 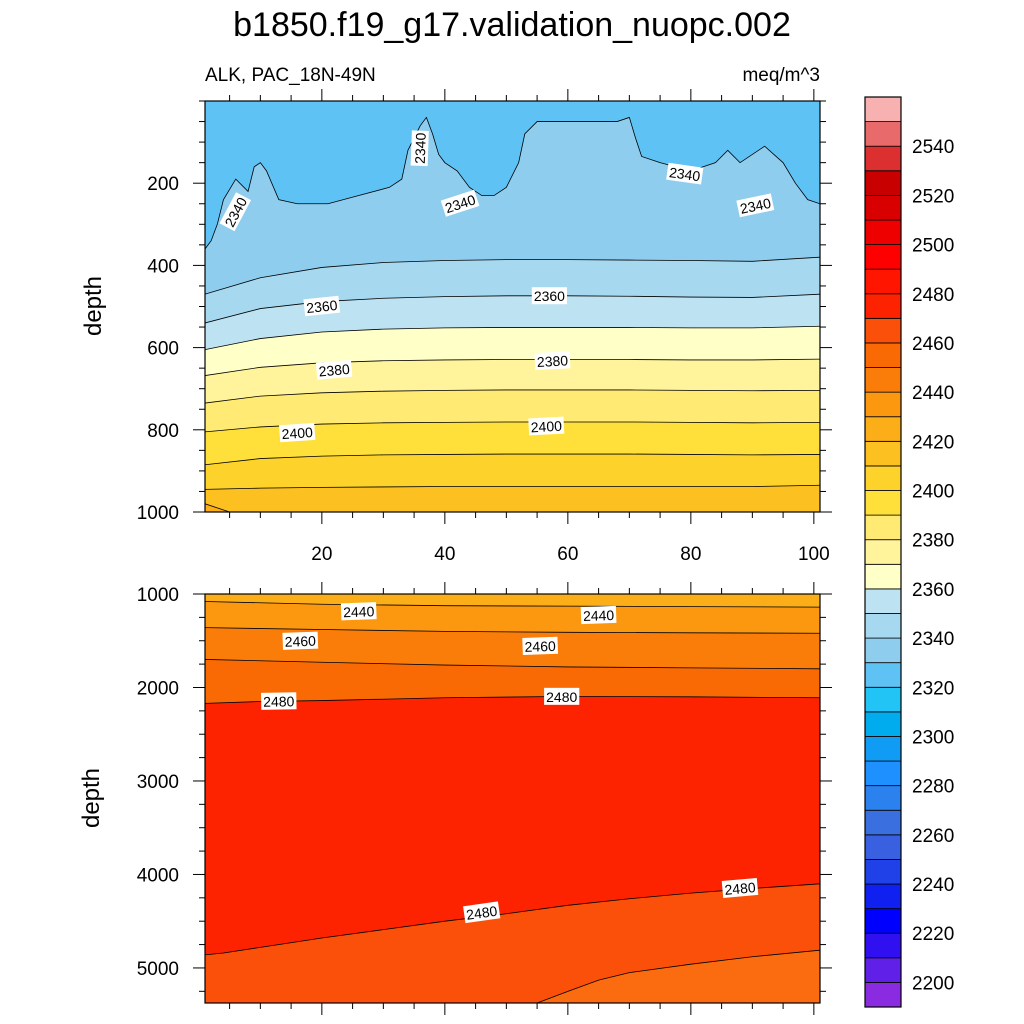 I want to click on colorbar-label: 2300, so click(x=933, y=737).